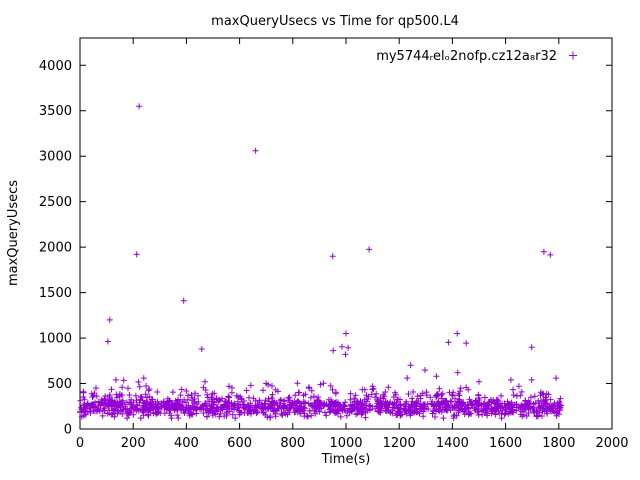  What do you see at coordinates (186, 443) in the screenshot?
I see `svg-text: 400` at bounding box center [186, 443].